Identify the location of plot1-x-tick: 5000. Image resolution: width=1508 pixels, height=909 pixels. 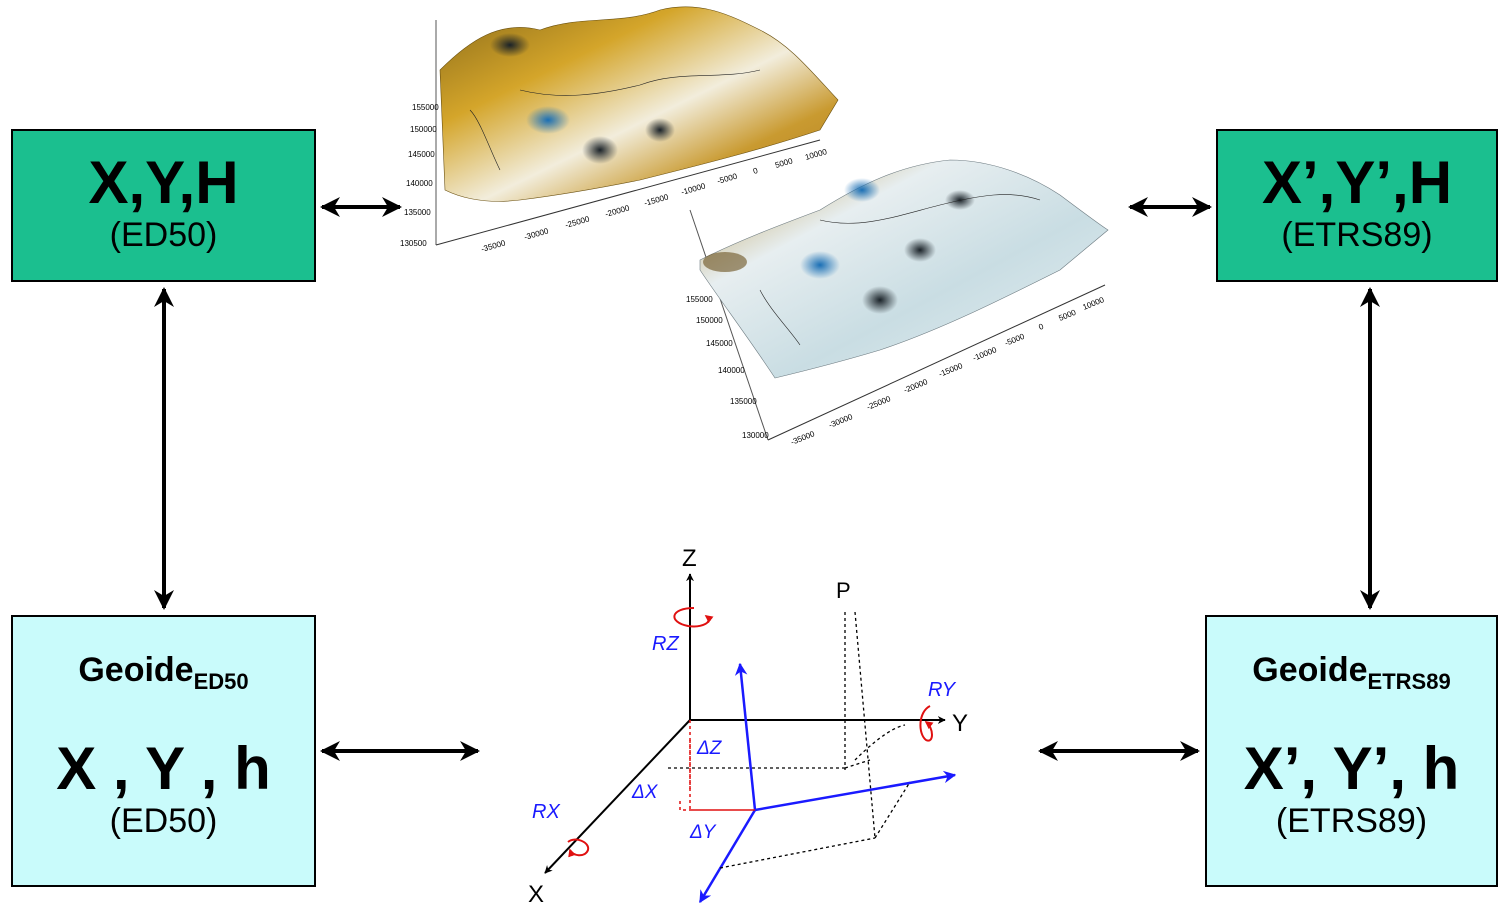
(784, 163).